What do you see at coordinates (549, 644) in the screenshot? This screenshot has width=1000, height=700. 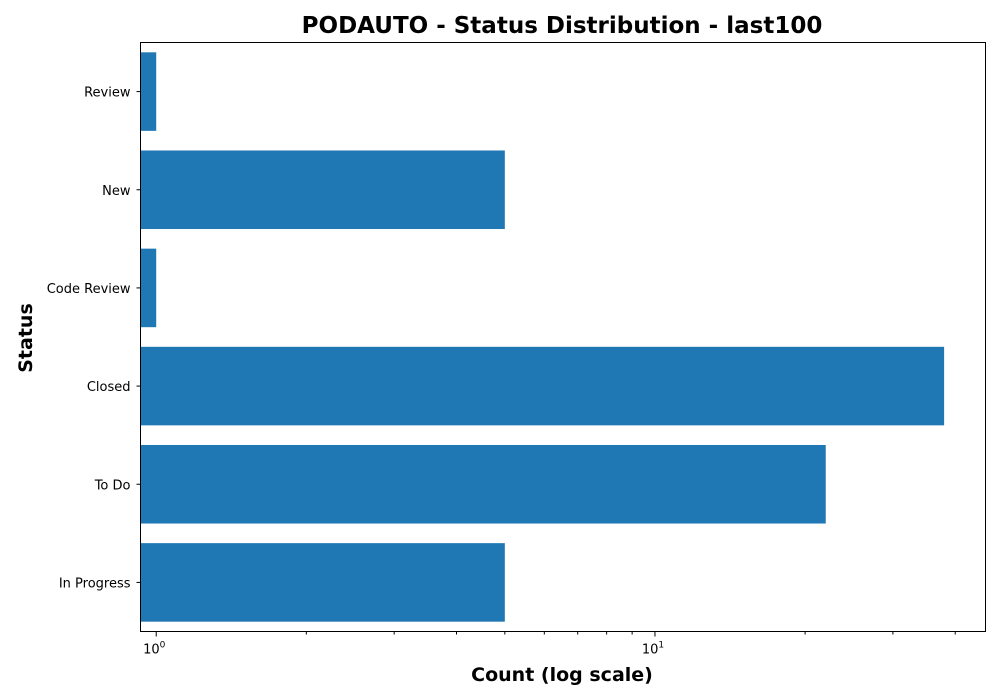 I see `x-axis-ticks: 100 10¹` at bounding box center [549, 644].